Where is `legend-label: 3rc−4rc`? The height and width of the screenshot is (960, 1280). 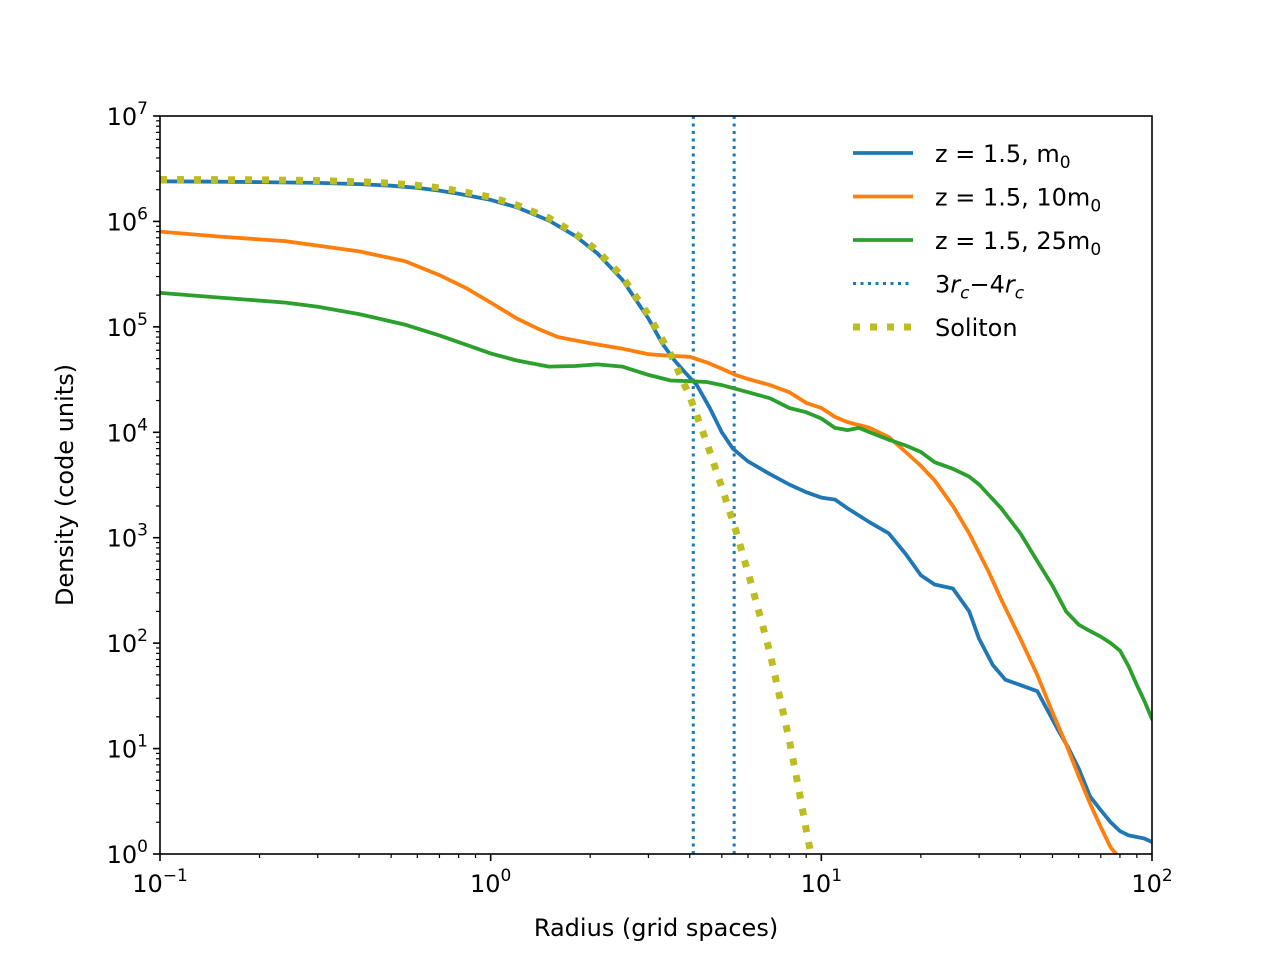
legend-label: 3rc−4rc is located at coordinates (980, 287).